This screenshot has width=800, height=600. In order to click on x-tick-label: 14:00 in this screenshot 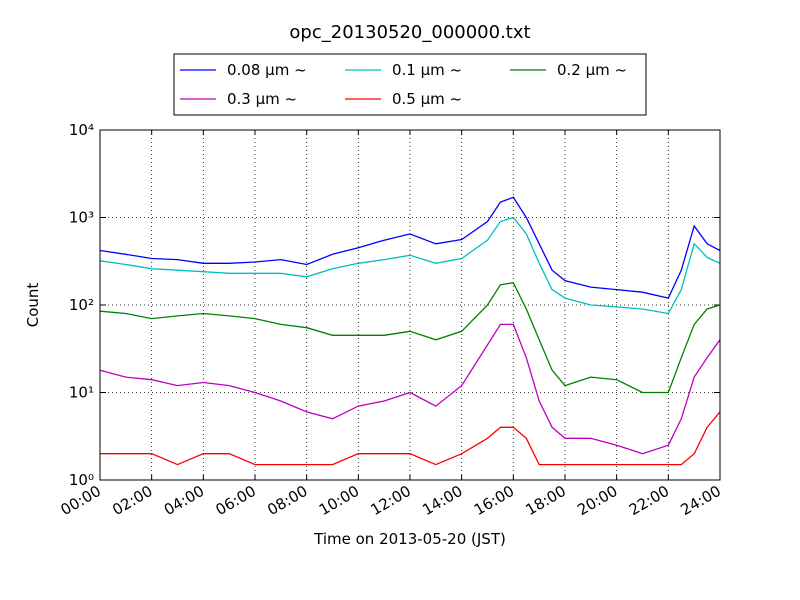, I will do `click(442, 500)`.